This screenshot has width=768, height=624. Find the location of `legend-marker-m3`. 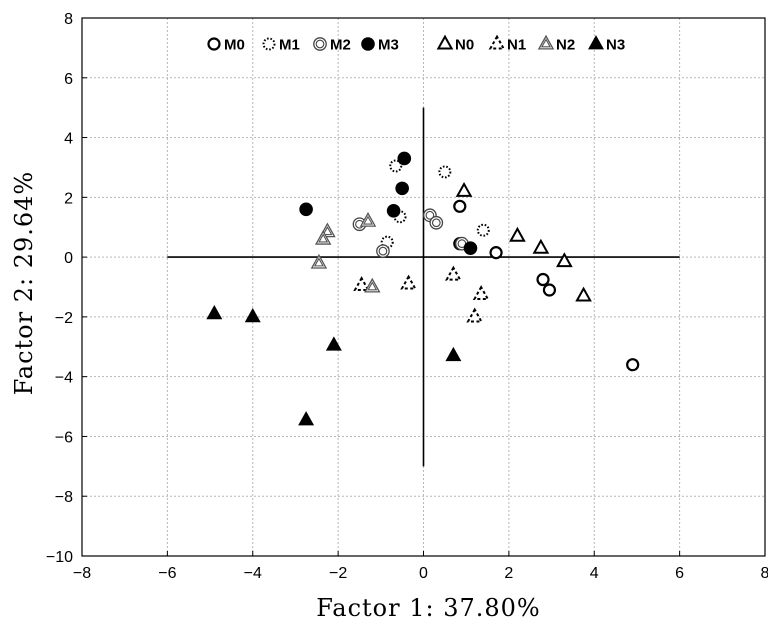

legend-marker-m3 is located at coordinates (368, 44).